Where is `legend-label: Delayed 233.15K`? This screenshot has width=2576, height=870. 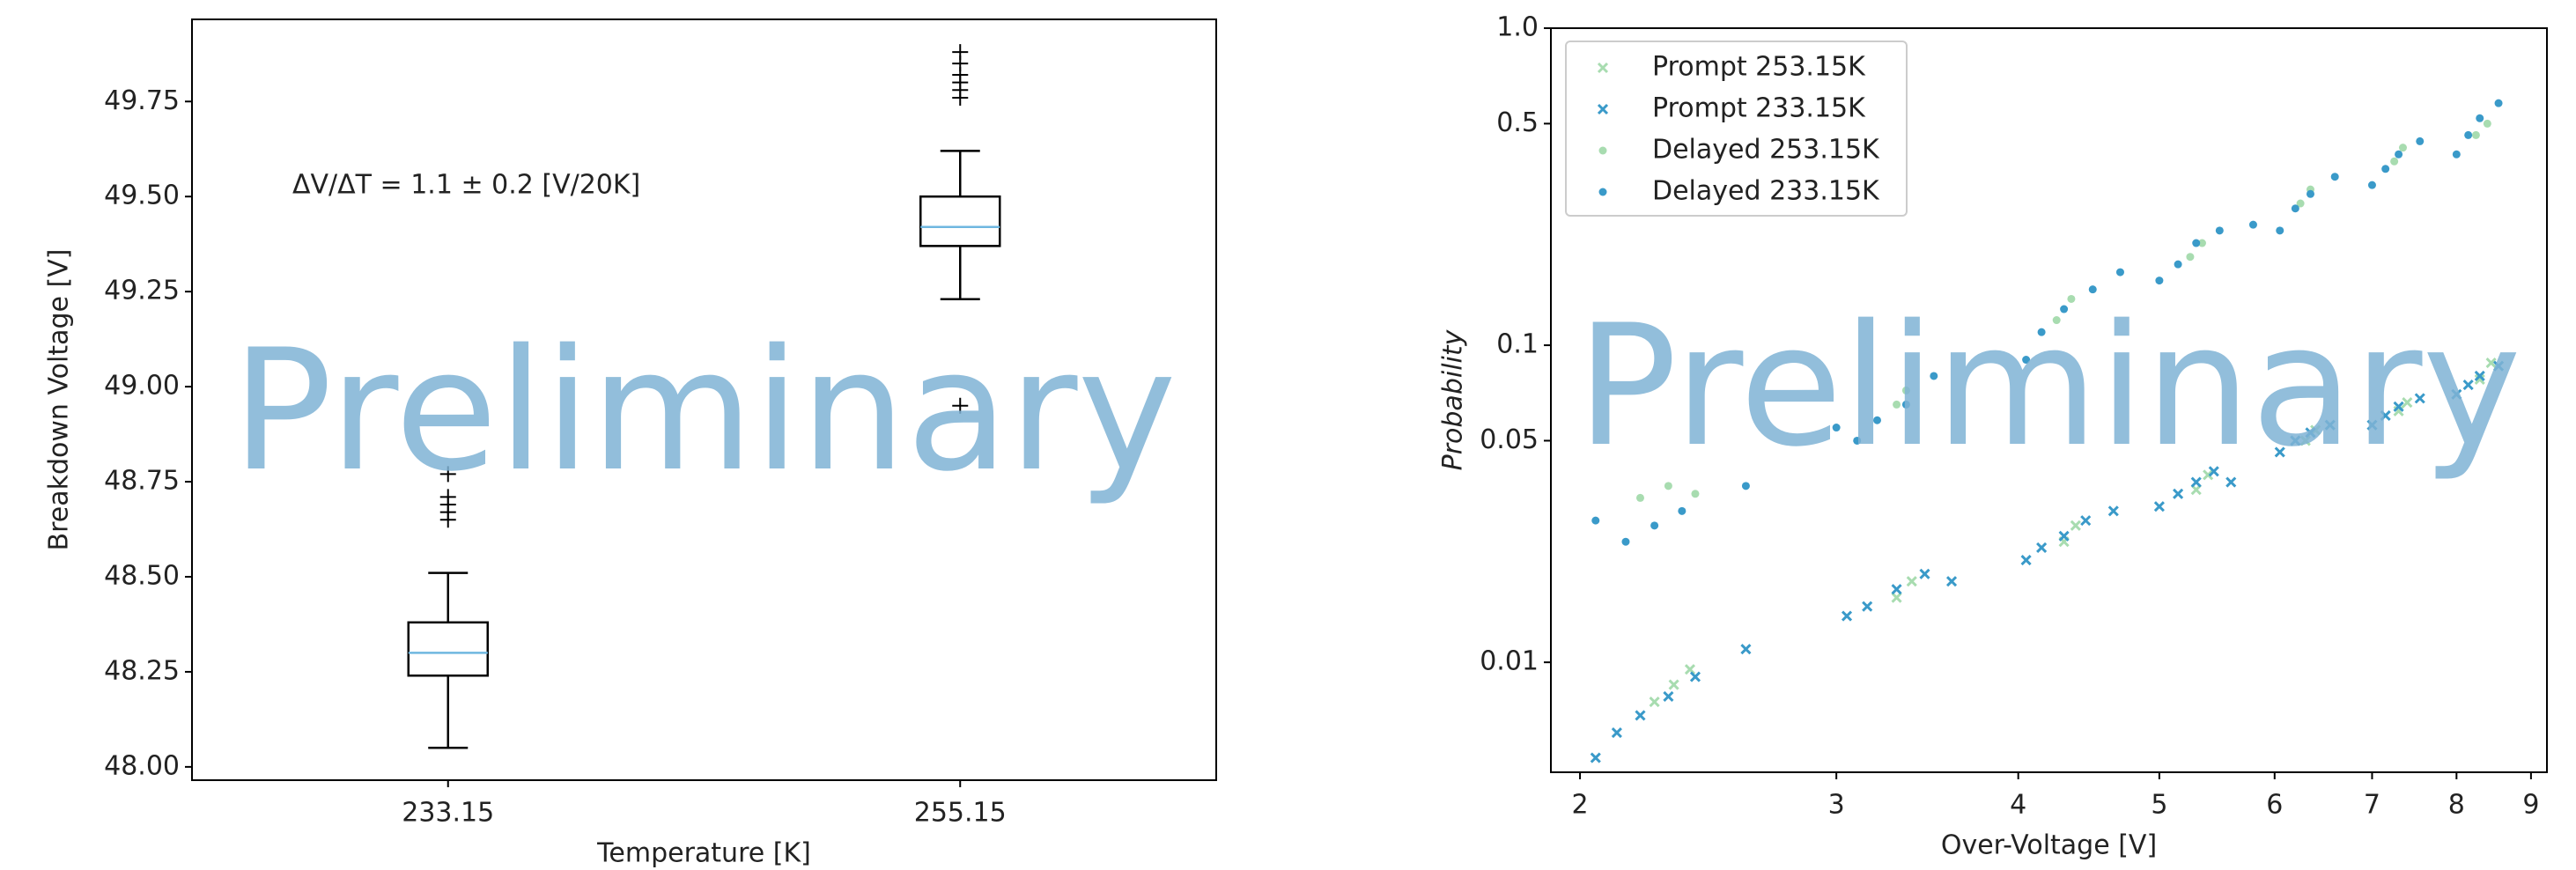 legend-label: Delayed 233.15K is located at coordinates (1766, 191).